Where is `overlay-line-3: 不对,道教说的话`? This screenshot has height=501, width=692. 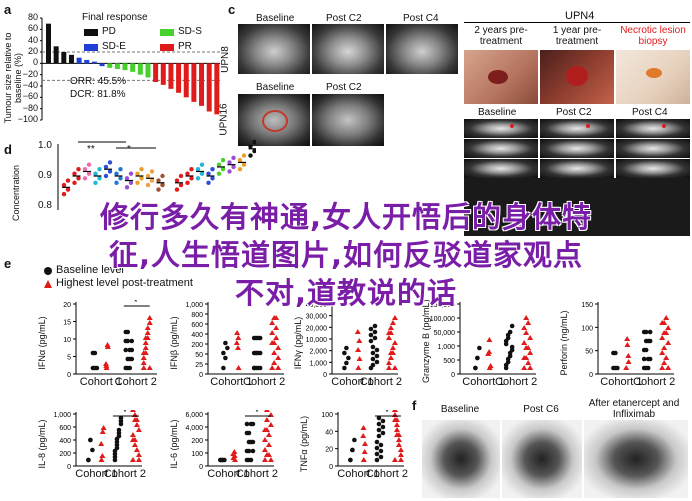 overlay-line-3: 不对,道教说的话 is located at coordinates (346, 293).